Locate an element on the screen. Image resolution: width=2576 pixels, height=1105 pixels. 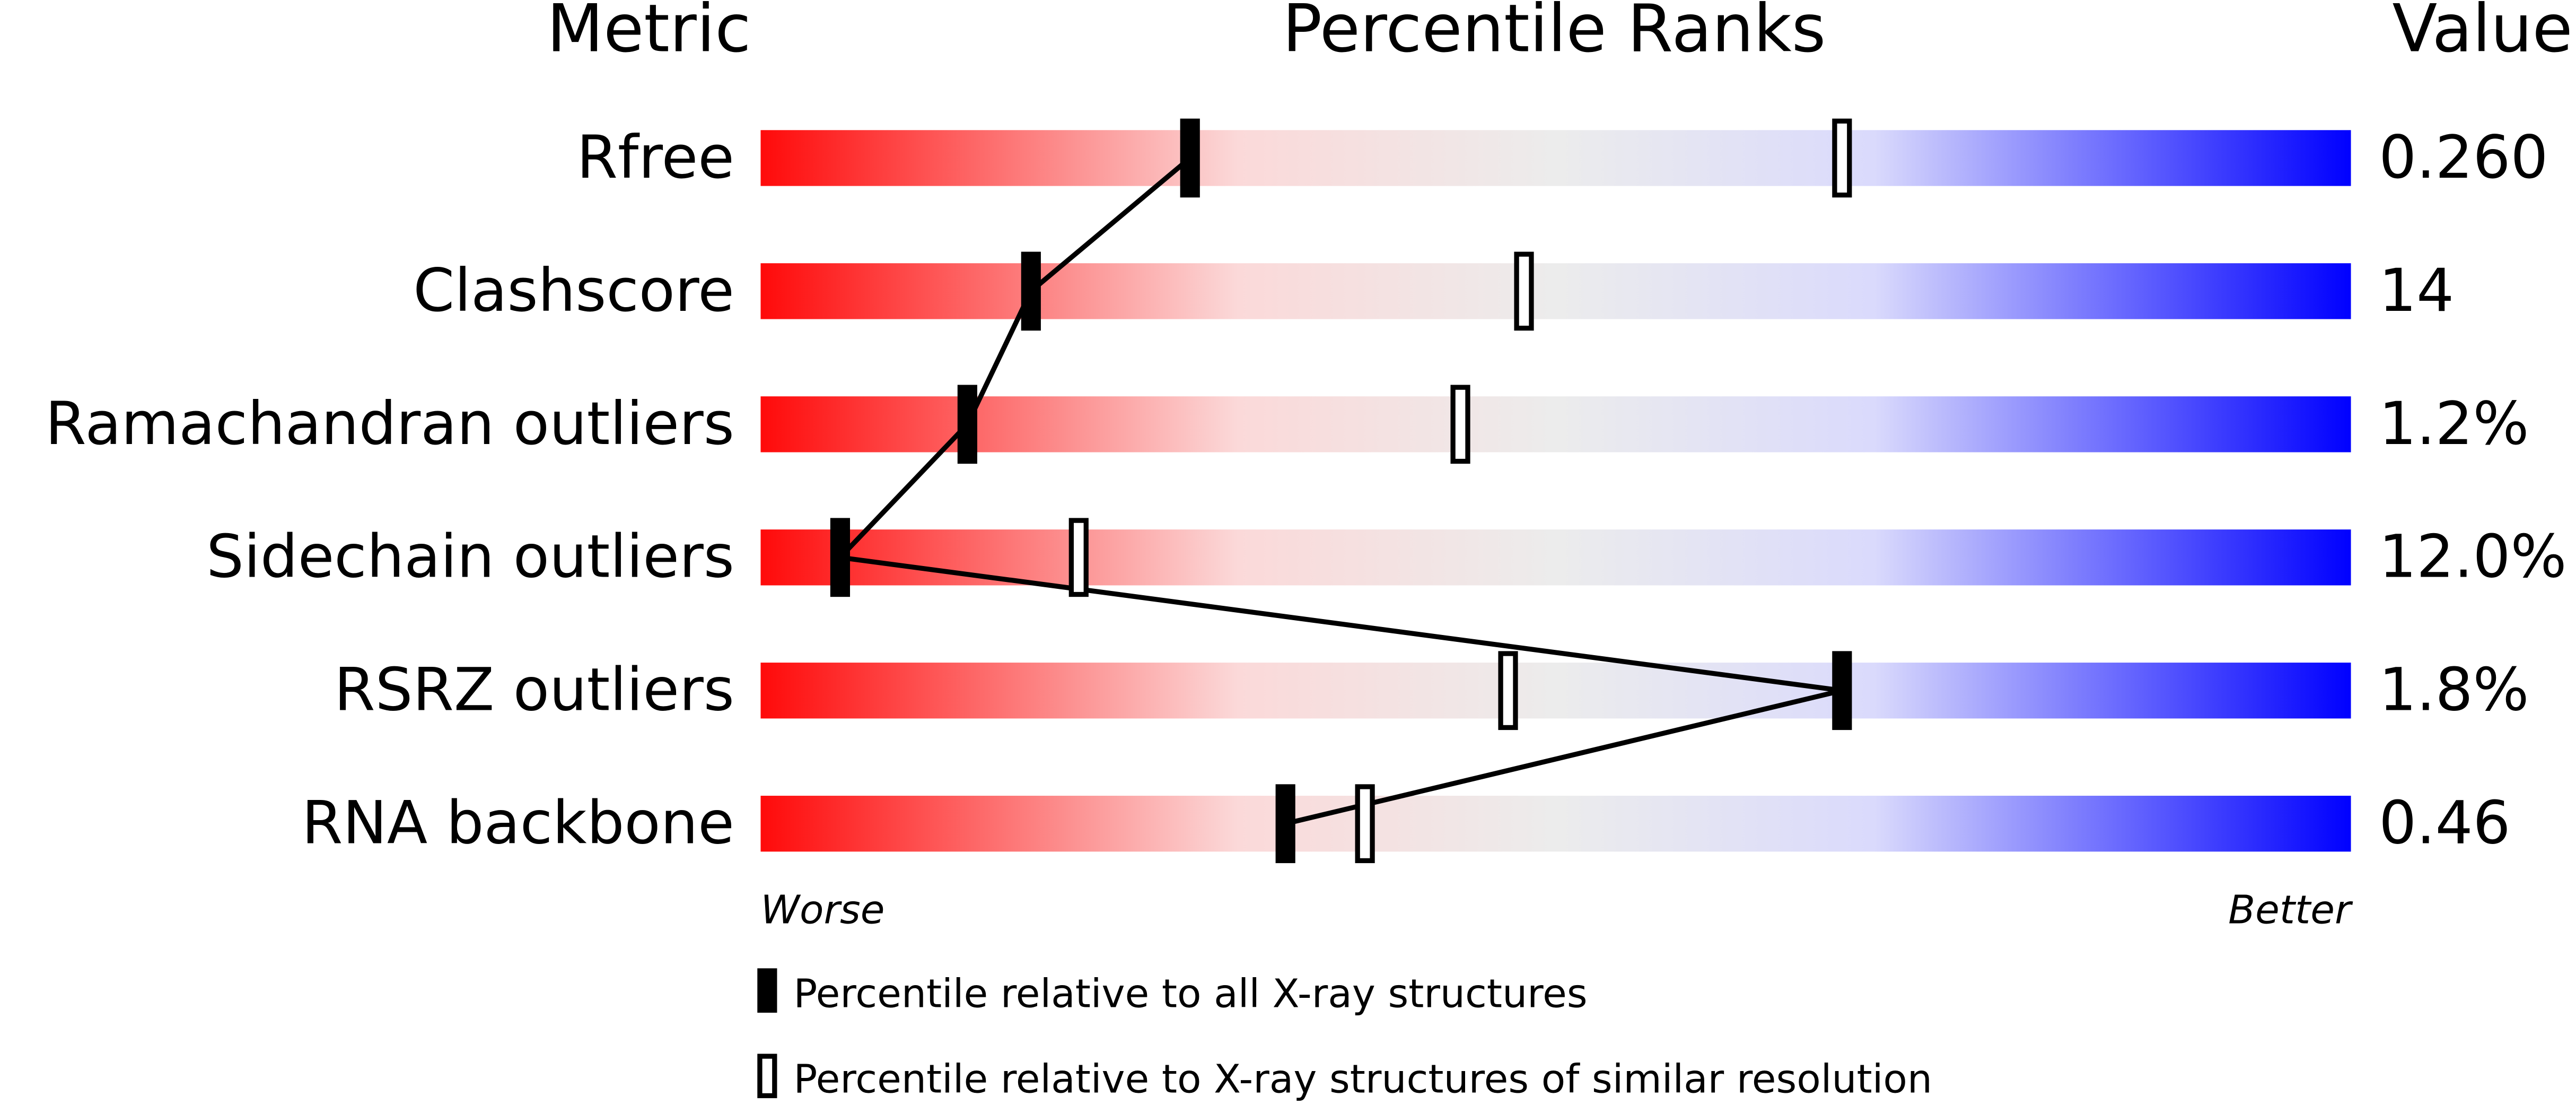
metric-label: Sidechain outliers is located at coordinates (470, 557).